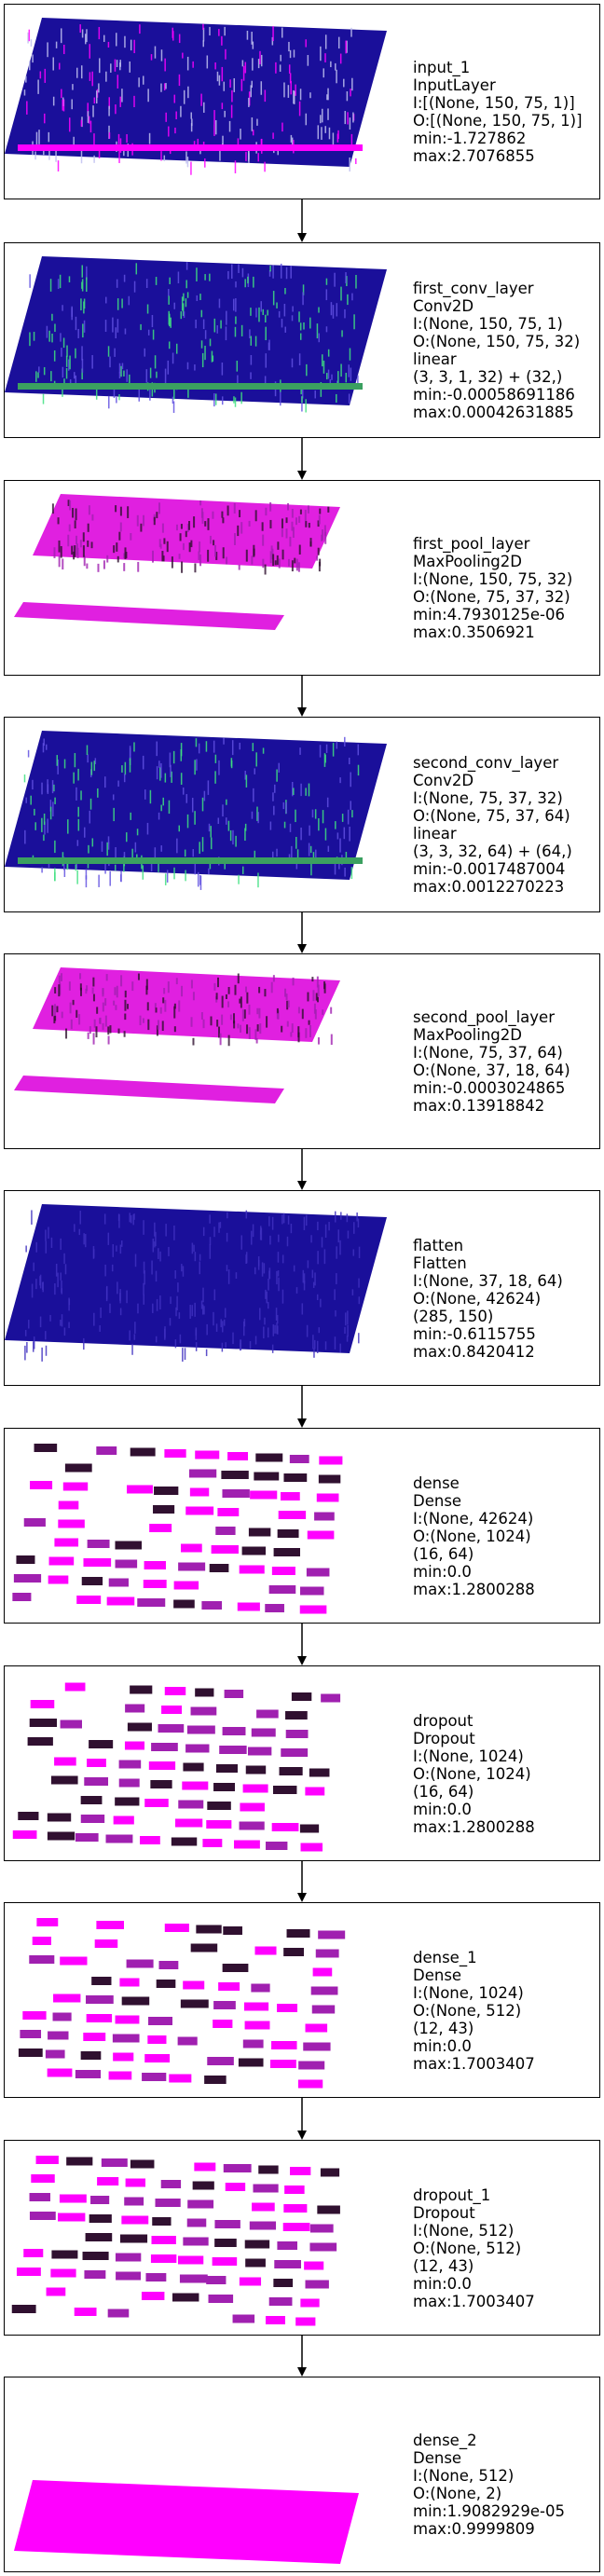  Describe the element at coordinates (443, 306) in the screenshot. I see `layer-type: Conv2D` at that location.